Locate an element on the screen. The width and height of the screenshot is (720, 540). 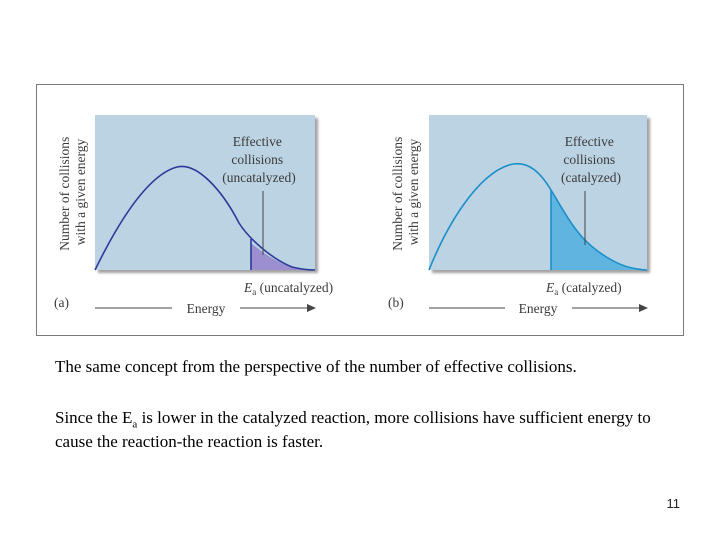
panel-a-threshold-label: Ea (uncatalyzed) is located at coordinates (288, 288).